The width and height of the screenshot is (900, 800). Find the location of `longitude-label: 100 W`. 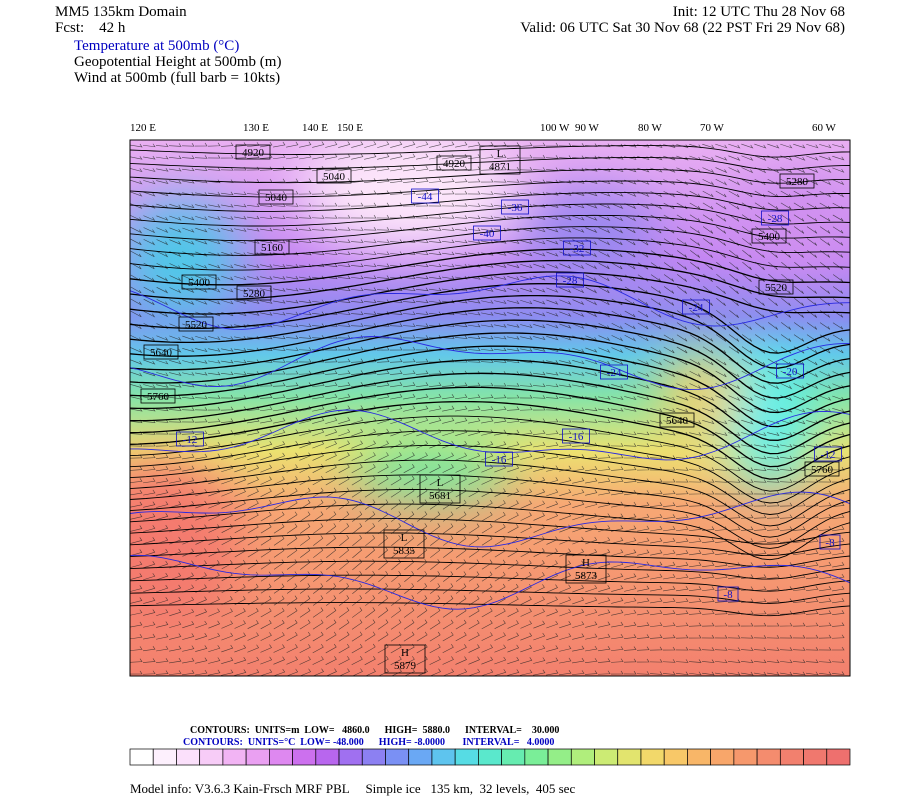

longitude-label: 100 W is located at coordinates (555, 128).